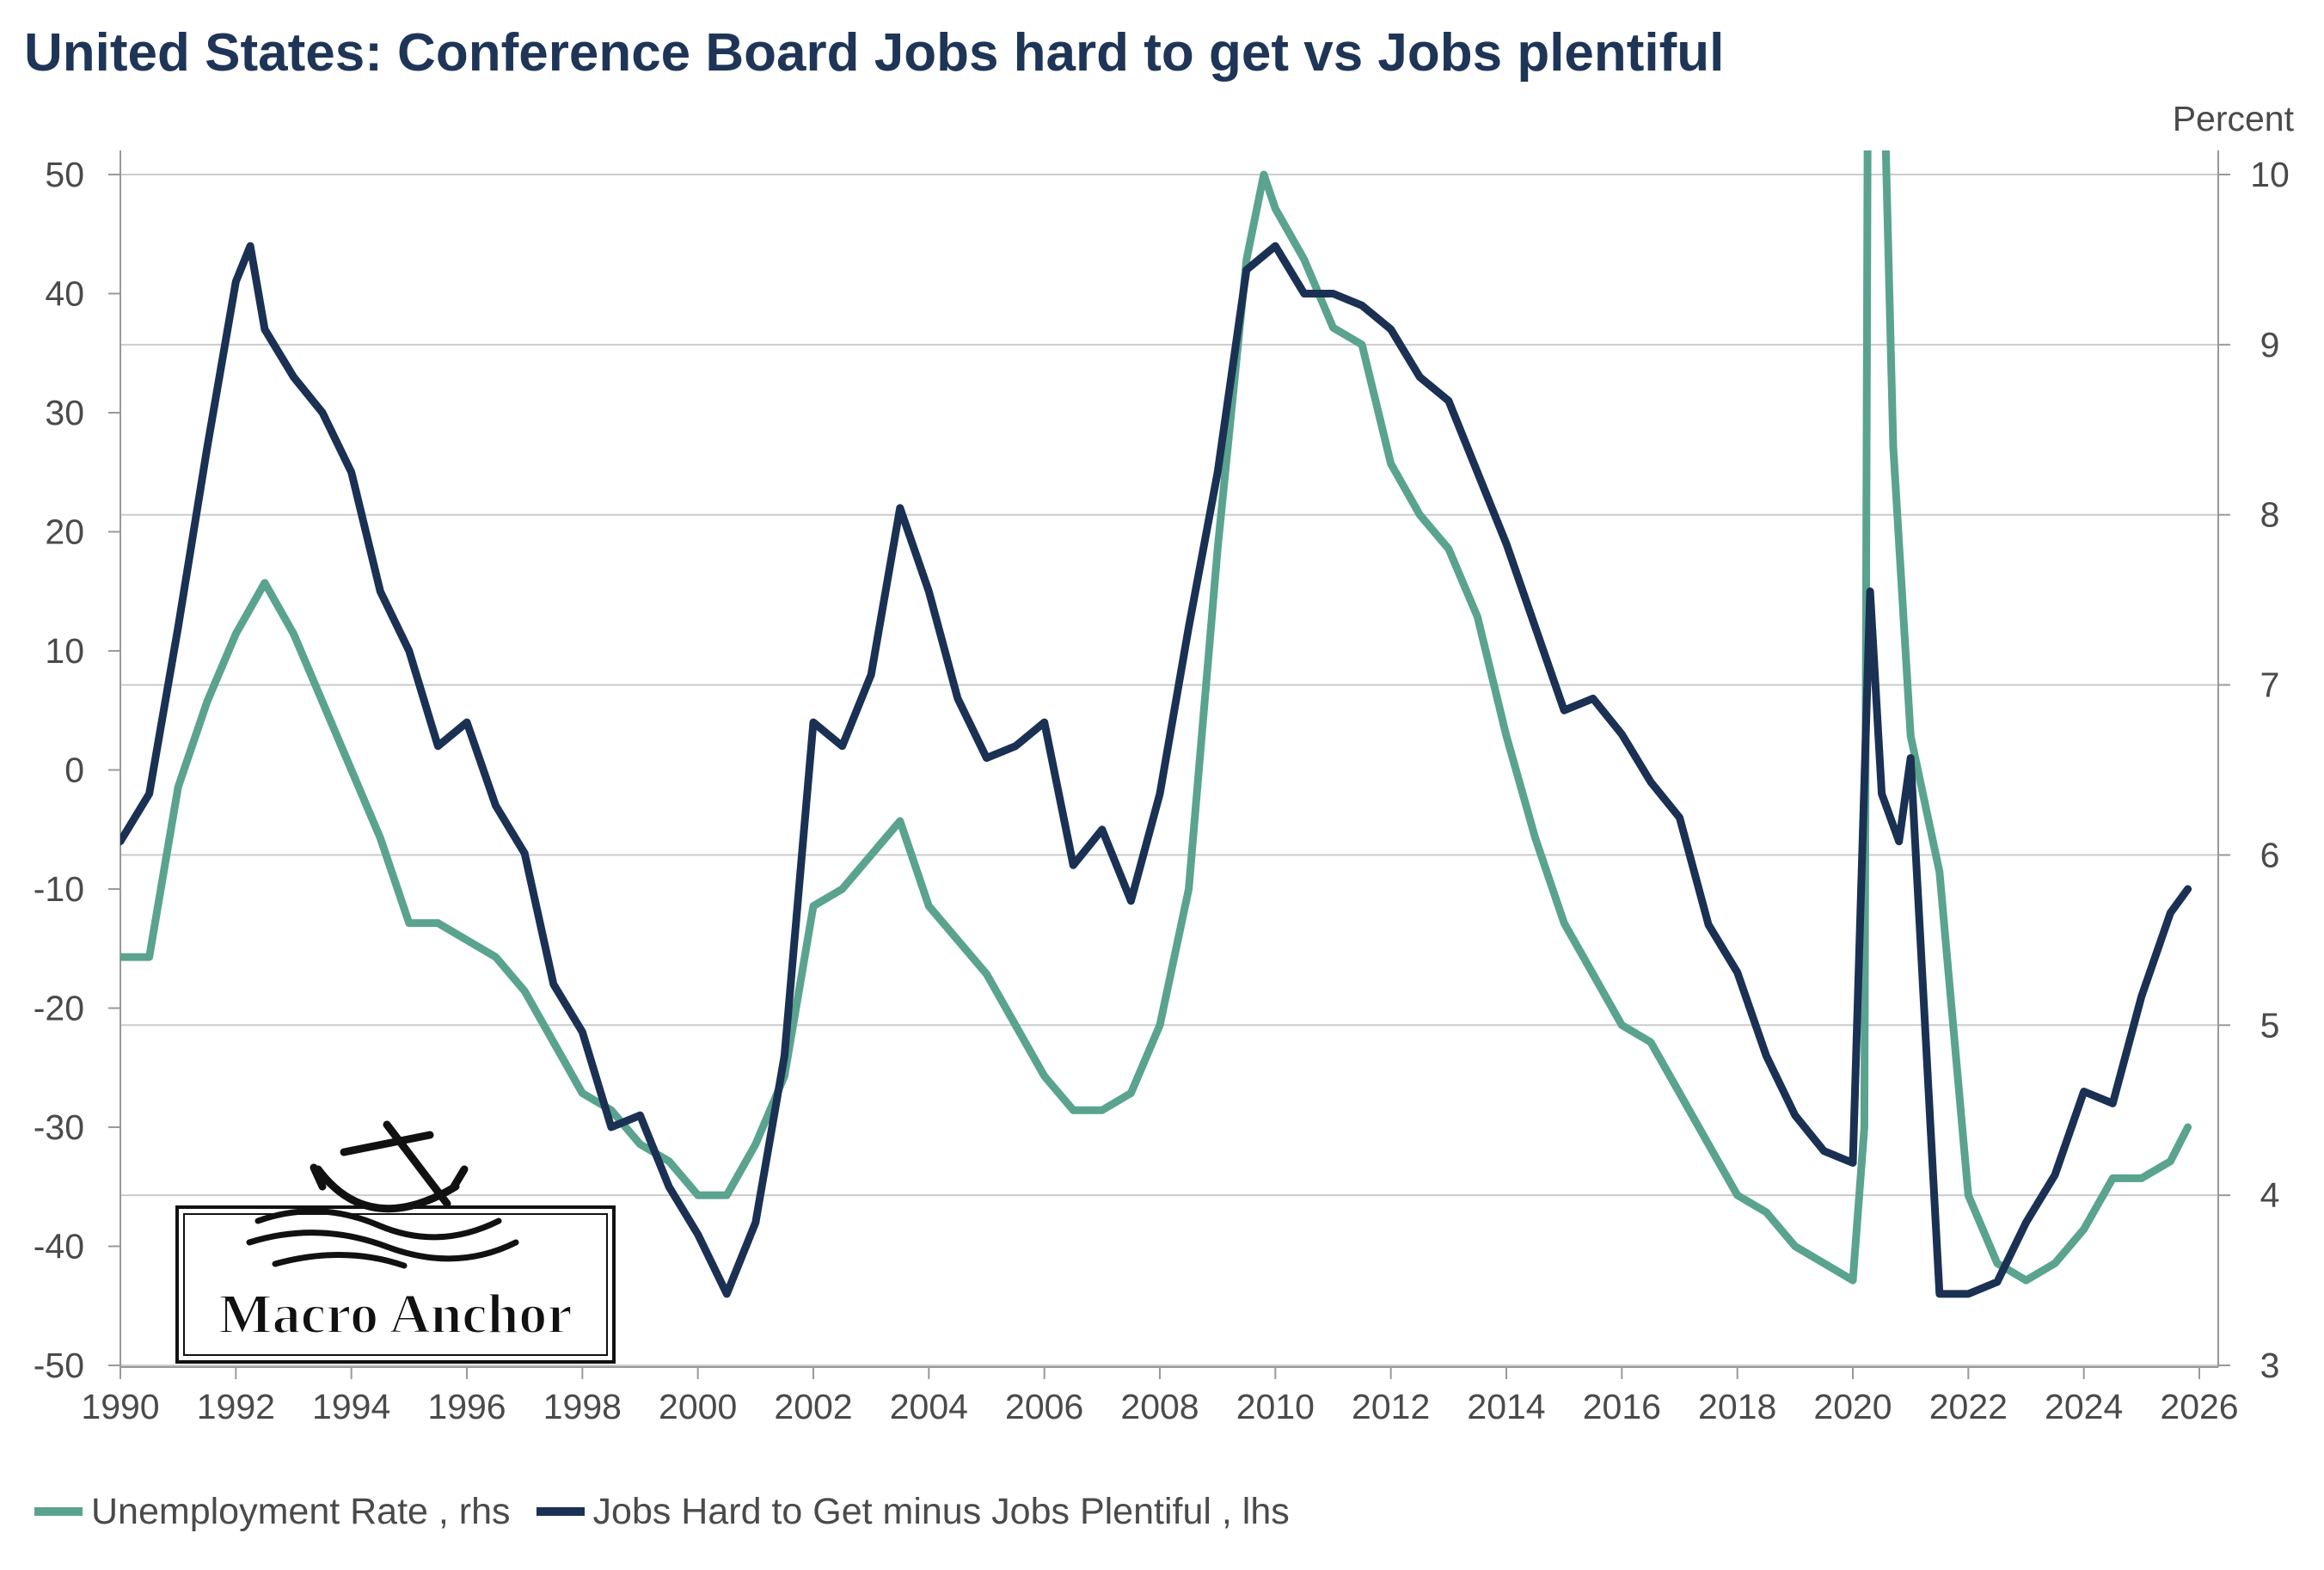 This screenshot has width=2324, height=1570. I want to click on left-tick-label: 10, so click(64, 651).